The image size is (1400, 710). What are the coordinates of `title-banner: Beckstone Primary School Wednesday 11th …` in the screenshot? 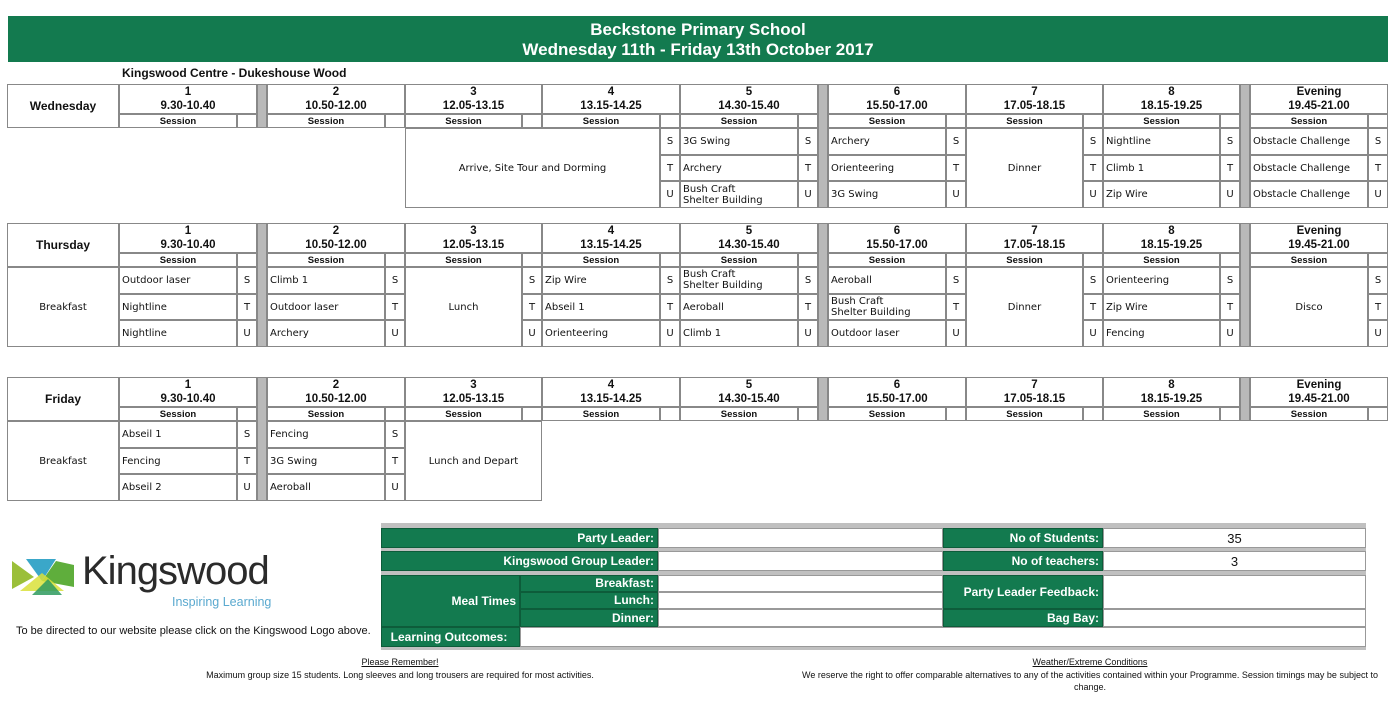 It's located at (698, 39).